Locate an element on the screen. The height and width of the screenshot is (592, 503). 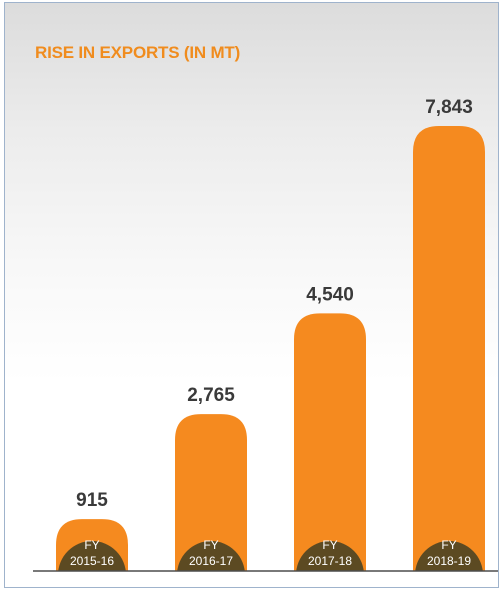
category-label: 2018-19 is located at coordinates (449, 561).